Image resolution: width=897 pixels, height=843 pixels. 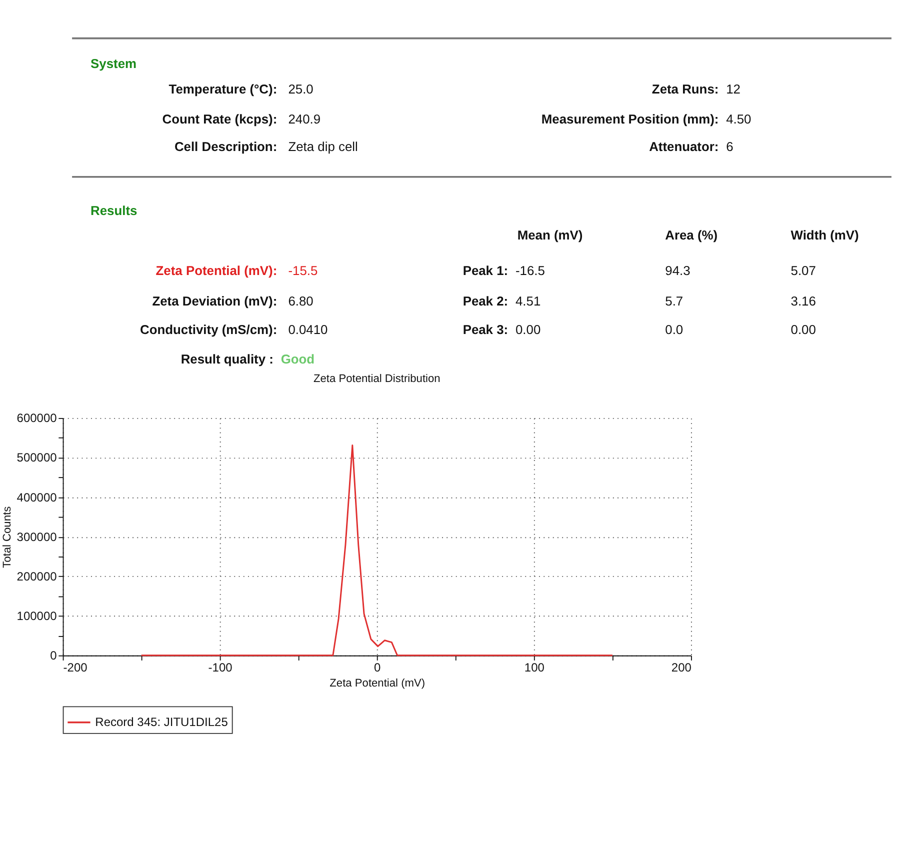 I want to click on text: 12, so click(x=733, y=89).